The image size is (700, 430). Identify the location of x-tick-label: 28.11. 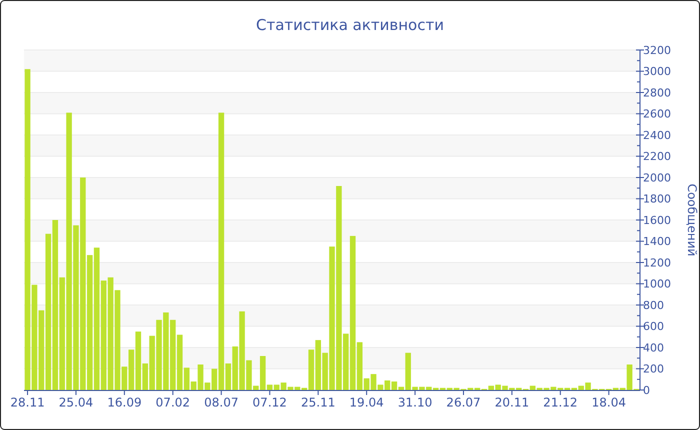
(27, 403).